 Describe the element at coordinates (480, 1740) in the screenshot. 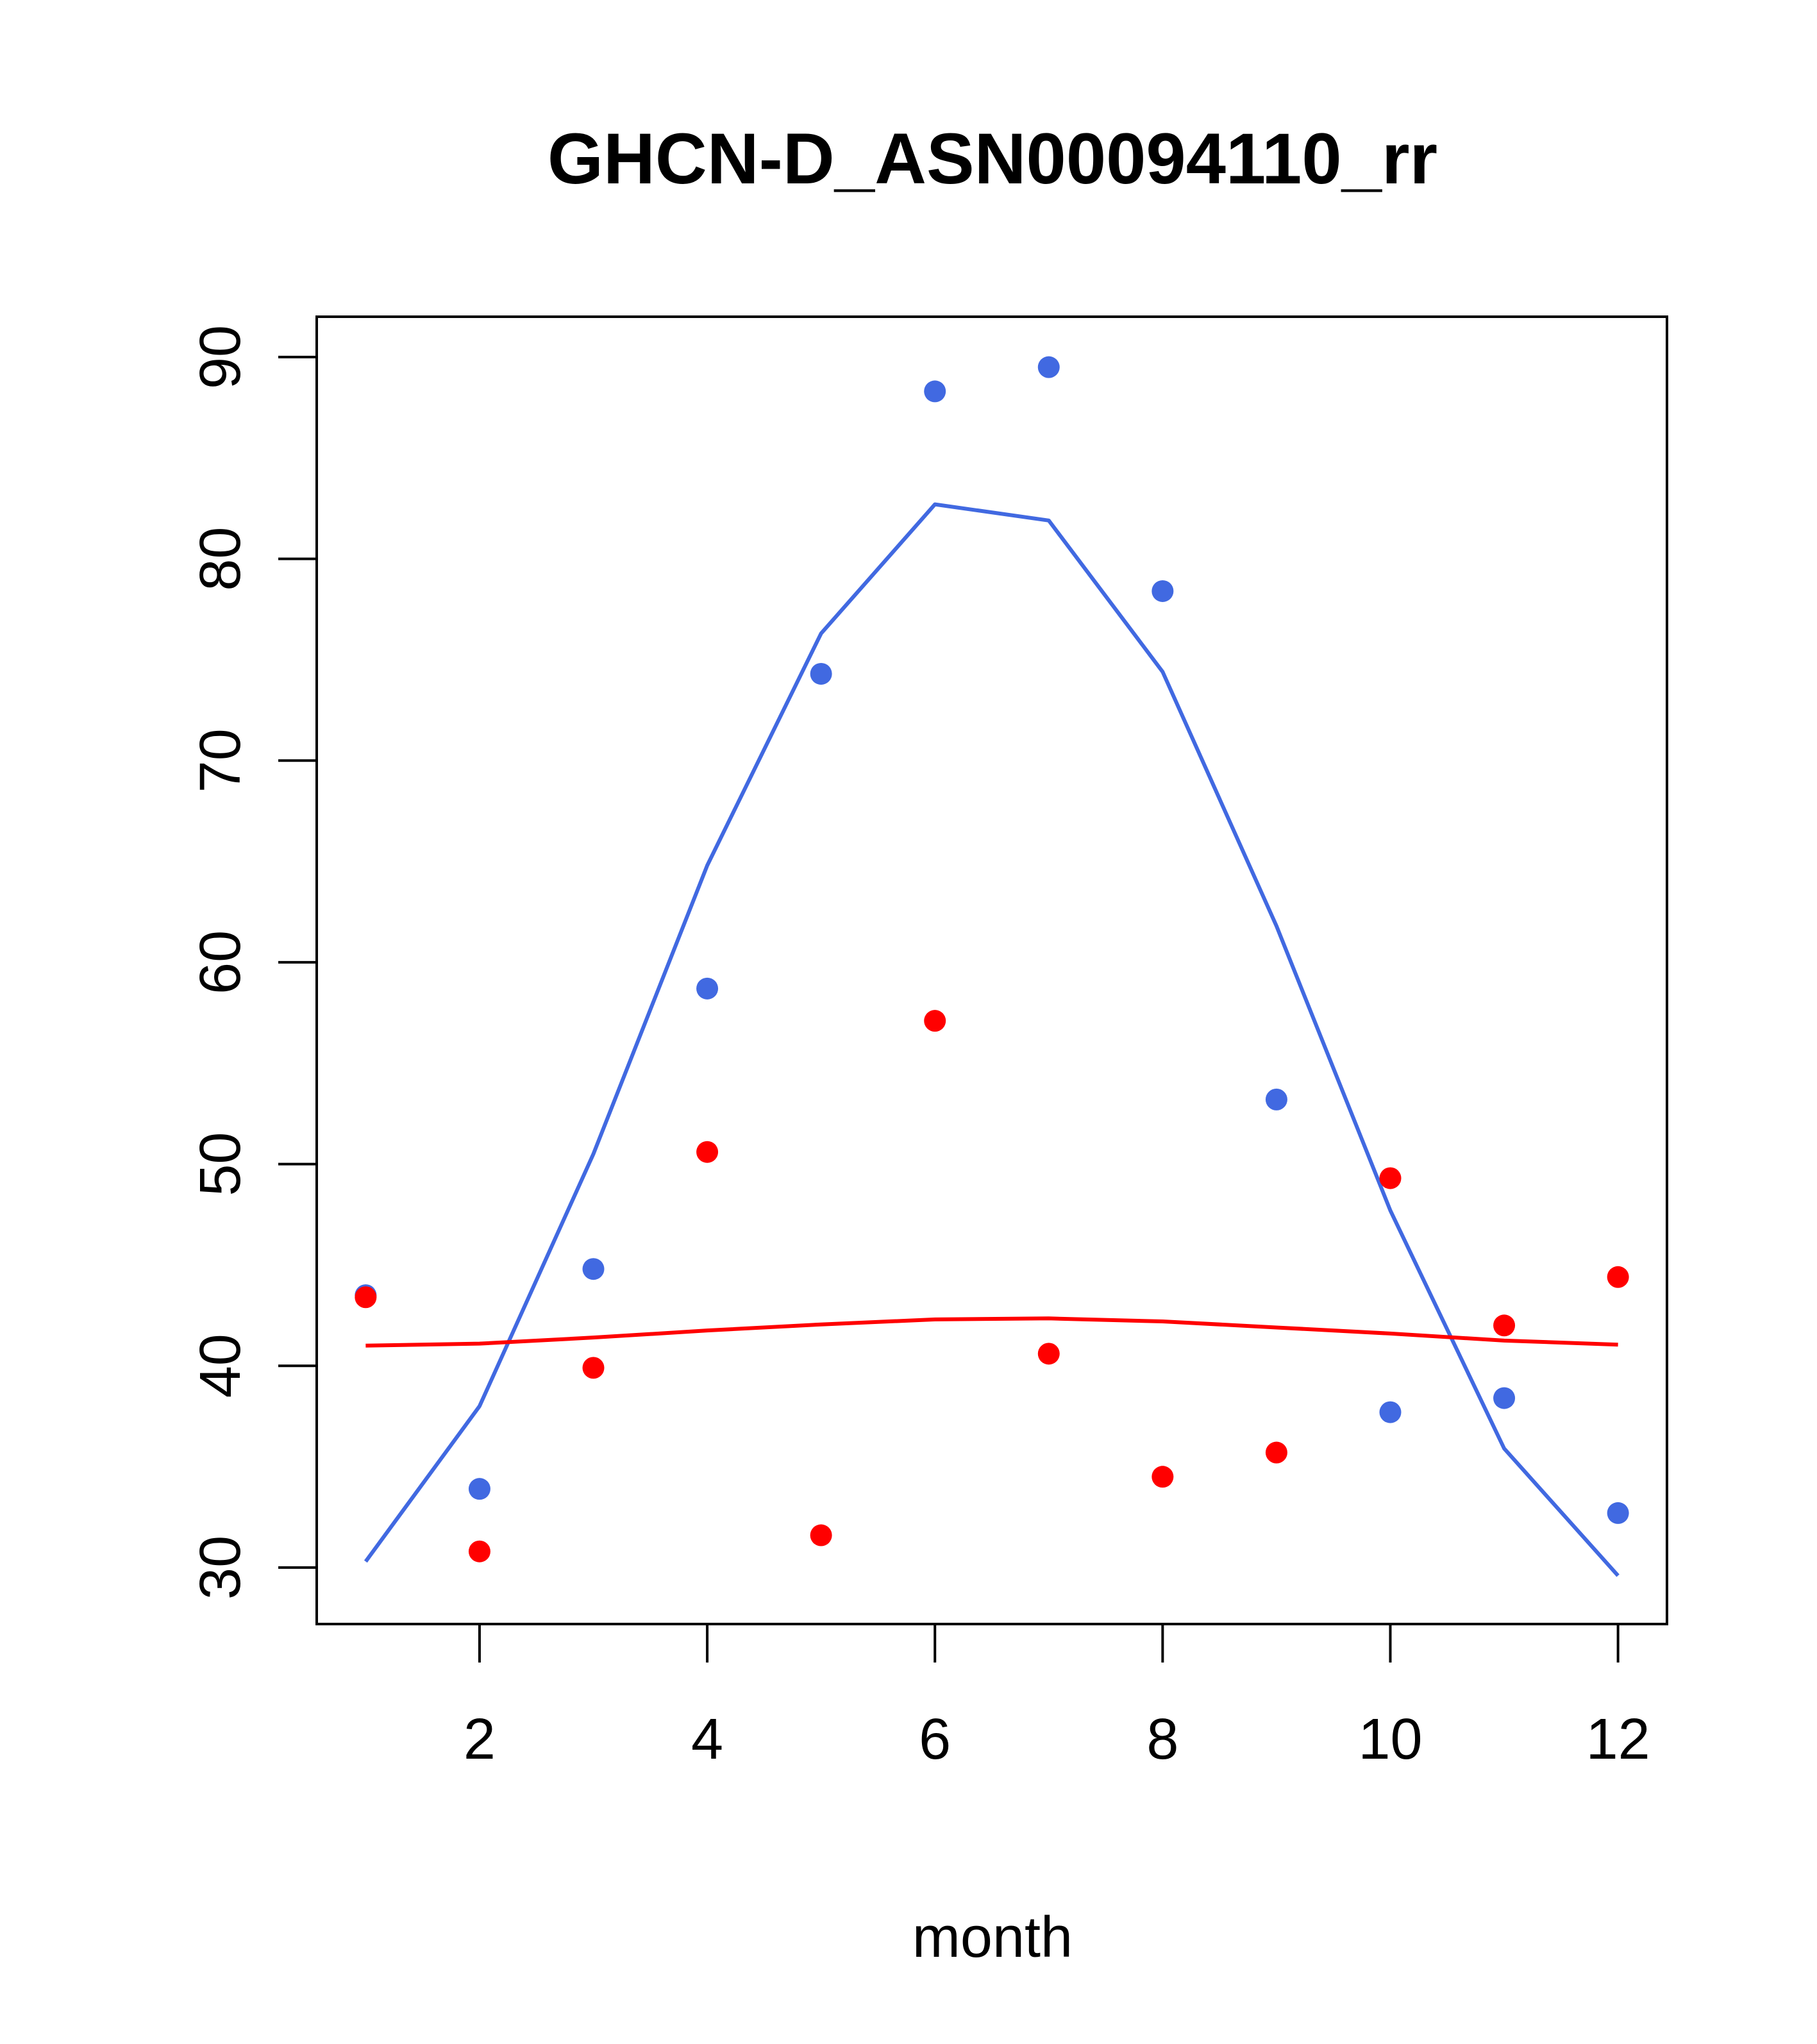

I see `x-tick-label: 2` at that location.